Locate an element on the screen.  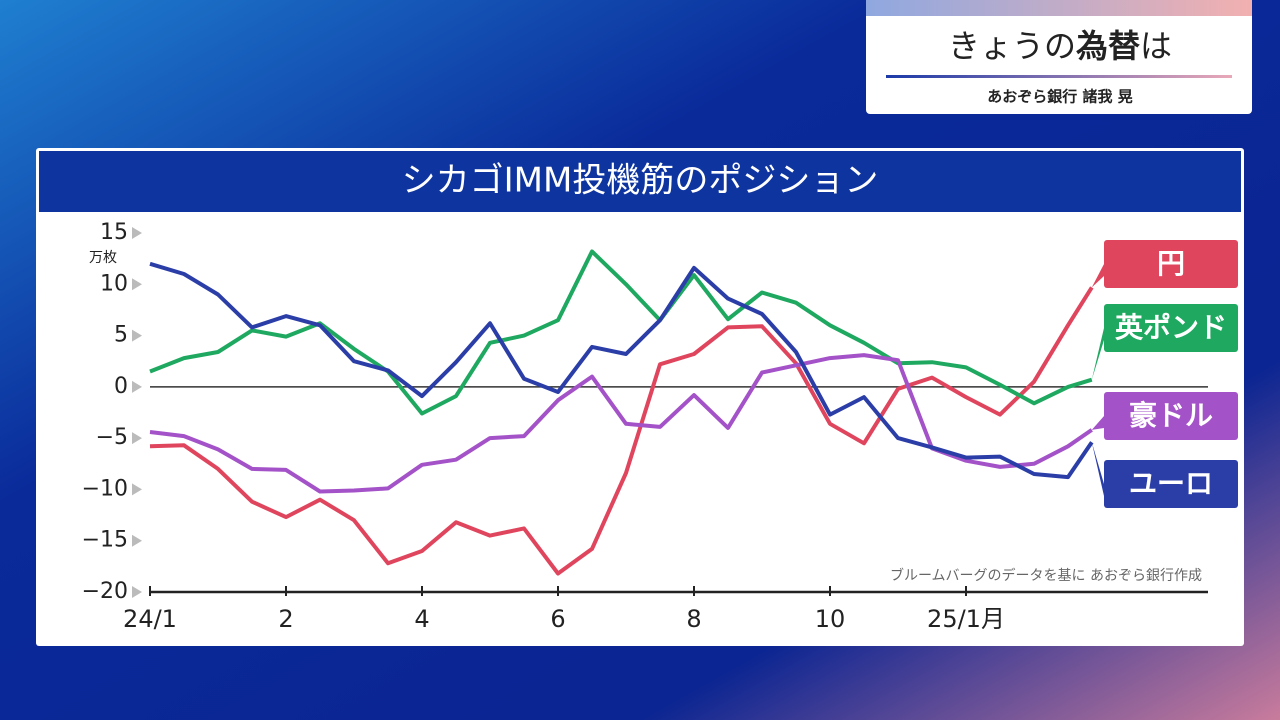
legend-label: 英ポンド is located at coordinates (1171, 327).